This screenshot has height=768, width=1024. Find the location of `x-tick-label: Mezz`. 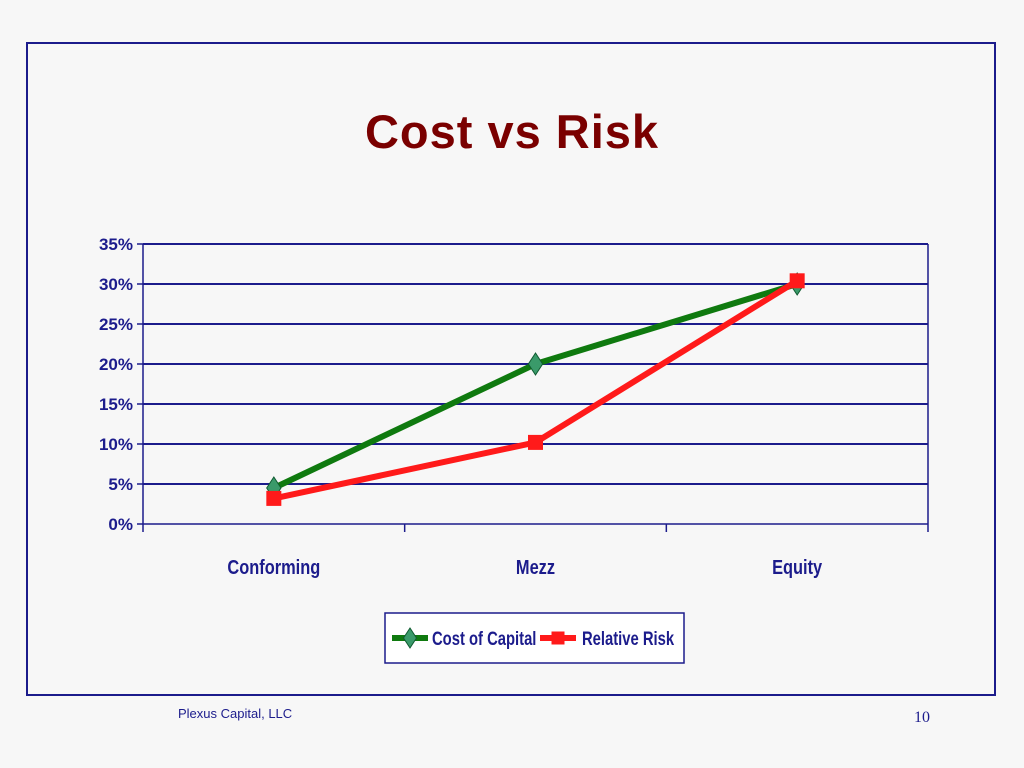

x-tick-label: Mezz is located at coordinates (535, 566).